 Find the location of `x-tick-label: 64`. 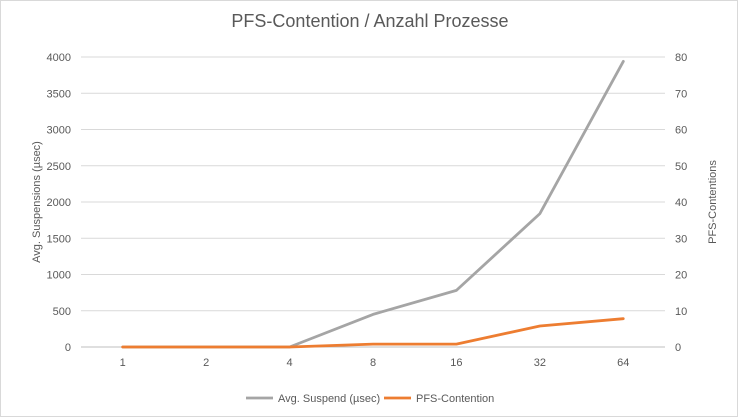

x-tick-label: 64 is located at coordinates (623, 363).